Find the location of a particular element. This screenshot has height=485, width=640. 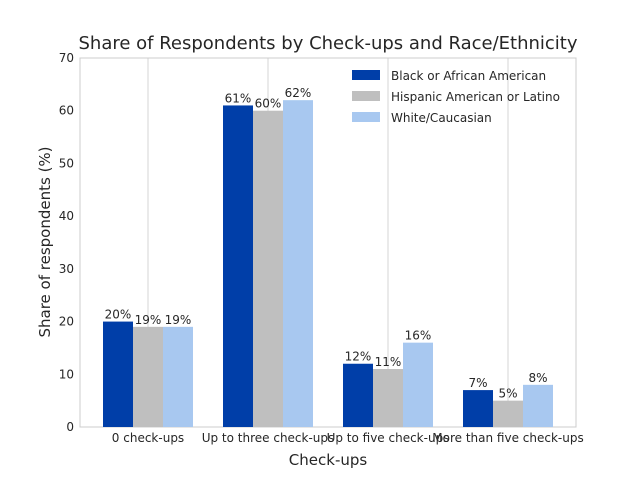

y-tick-label: 40 is located at coordinates (66, 216).